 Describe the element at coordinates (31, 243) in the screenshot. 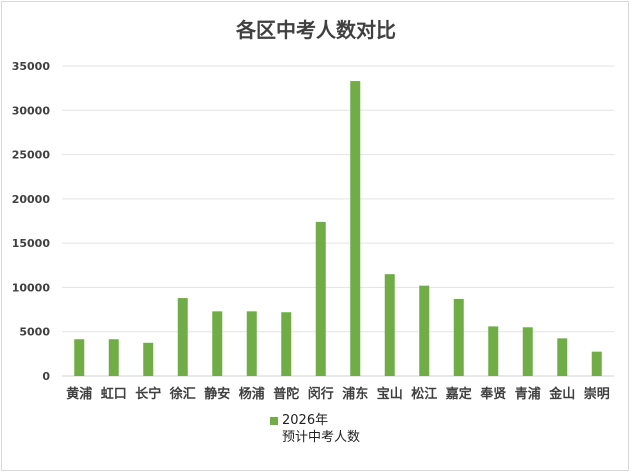

I see `y-tick-label: 15000` at that location.